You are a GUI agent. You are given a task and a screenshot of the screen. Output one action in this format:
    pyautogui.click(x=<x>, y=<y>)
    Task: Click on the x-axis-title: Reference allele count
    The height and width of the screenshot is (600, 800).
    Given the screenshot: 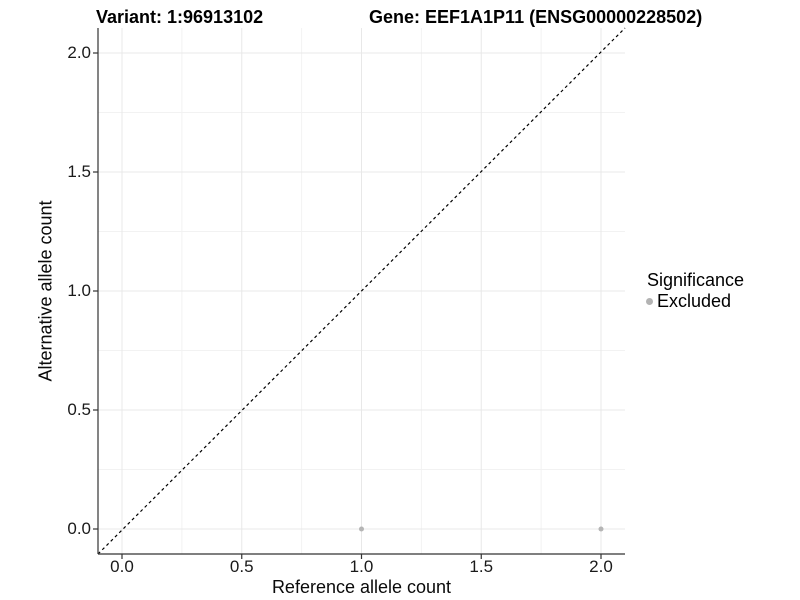 What is the action you would take?
    pyautogui.click(x=361, y=587)
    